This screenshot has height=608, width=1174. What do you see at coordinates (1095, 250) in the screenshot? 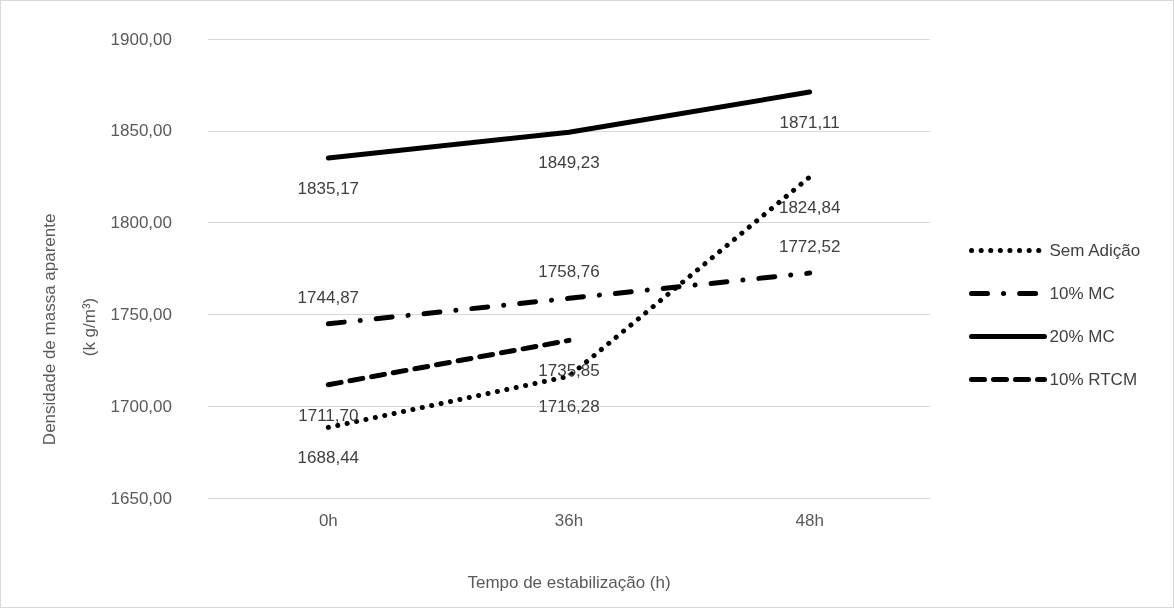
I see `legend-label: Sem Adição` at bounding box center [1095, 250].